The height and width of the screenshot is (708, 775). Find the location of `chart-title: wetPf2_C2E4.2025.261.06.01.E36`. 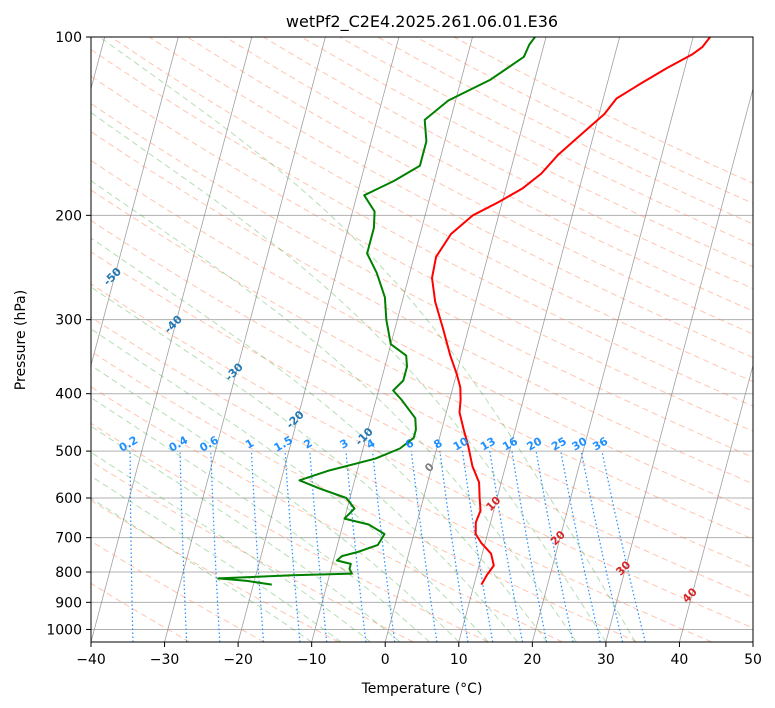

chart-title: wetPf2_C2E4.2025.261.06.01.E36 is located at coordinates (422, 22).